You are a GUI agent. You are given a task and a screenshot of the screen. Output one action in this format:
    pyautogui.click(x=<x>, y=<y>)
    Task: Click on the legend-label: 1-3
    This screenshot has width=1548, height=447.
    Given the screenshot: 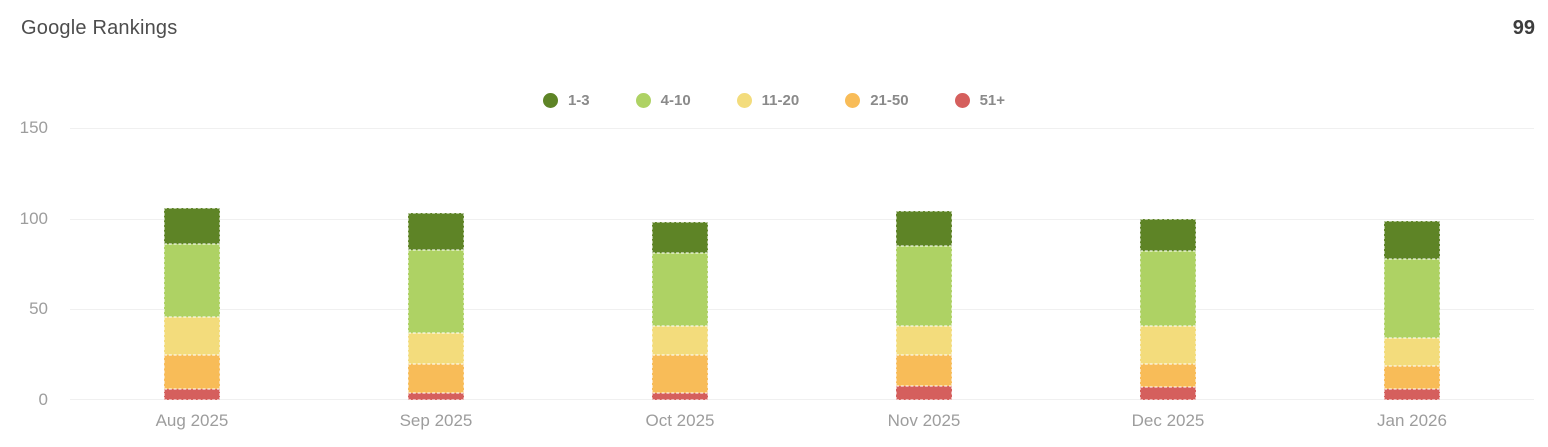 What is the action you would take?
    pyautogui.click(x=578, y=100)
    